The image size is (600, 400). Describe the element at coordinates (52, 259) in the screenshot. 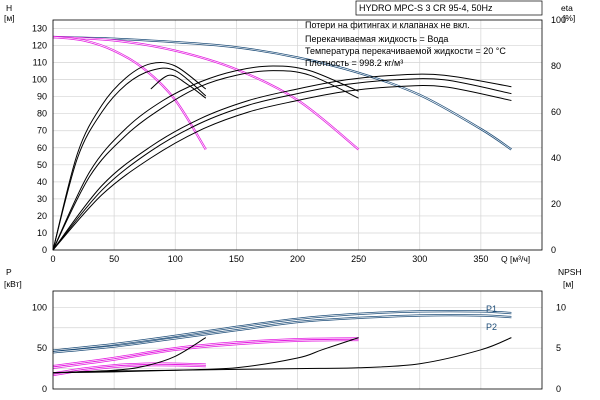

I see `x-tick-label: 0` at that location.